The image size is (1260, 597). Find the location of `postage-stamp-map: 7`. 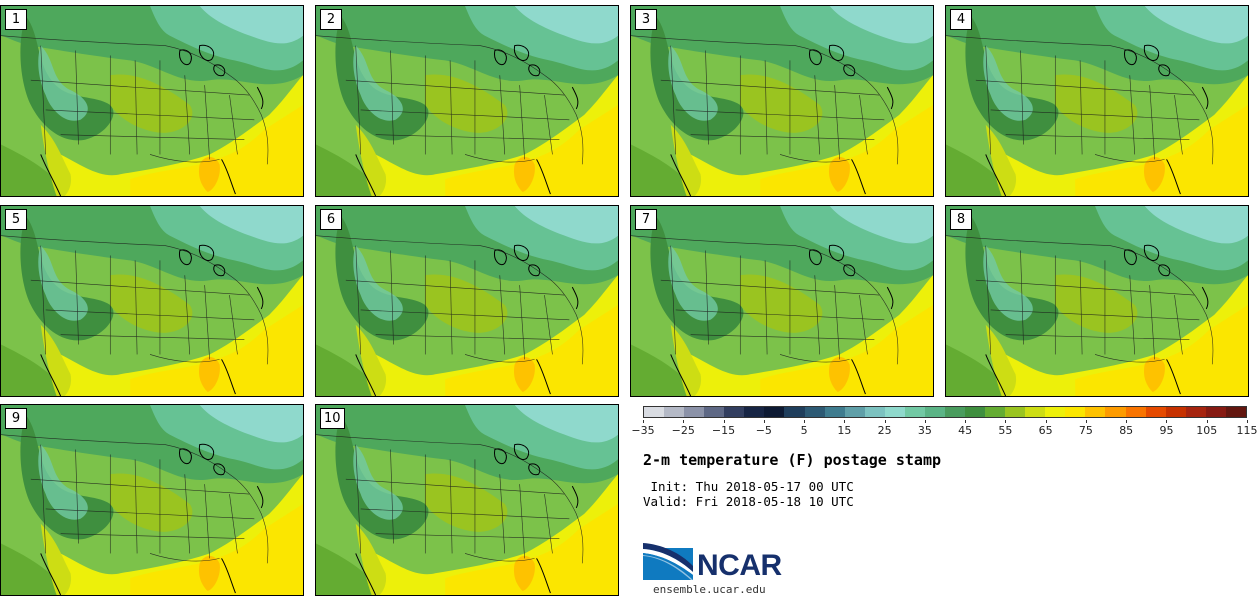

postage-stamp-map: 7 is located at coordinates (782, 301).